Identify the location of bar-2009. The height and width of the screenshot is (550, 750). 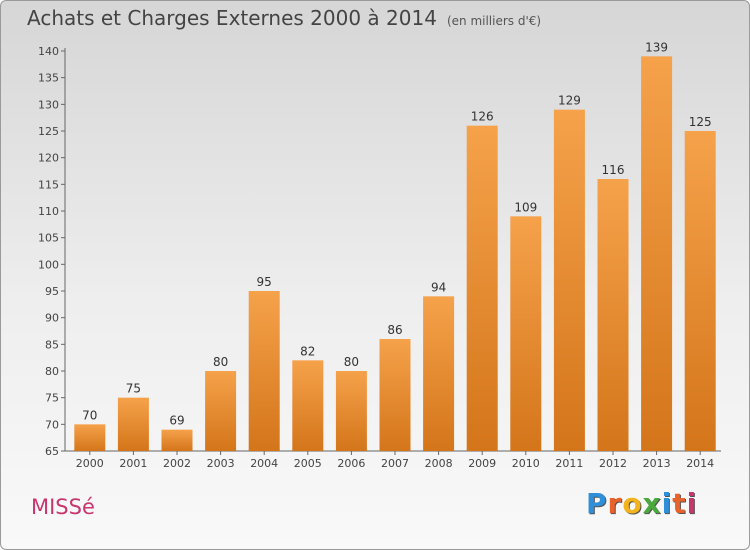
(482, 288).